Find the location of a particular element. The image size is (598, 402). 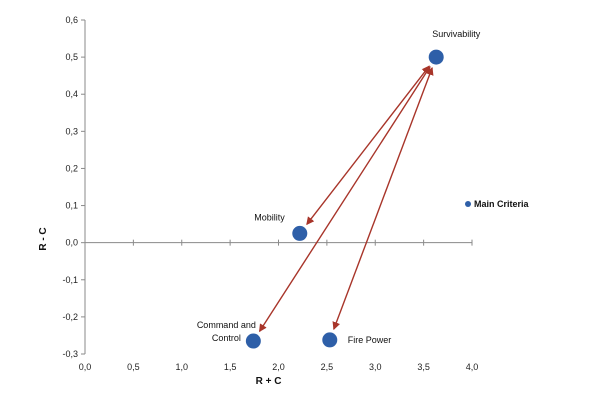

y-tick-label: 0,0 is located at coordinates (71, 243).